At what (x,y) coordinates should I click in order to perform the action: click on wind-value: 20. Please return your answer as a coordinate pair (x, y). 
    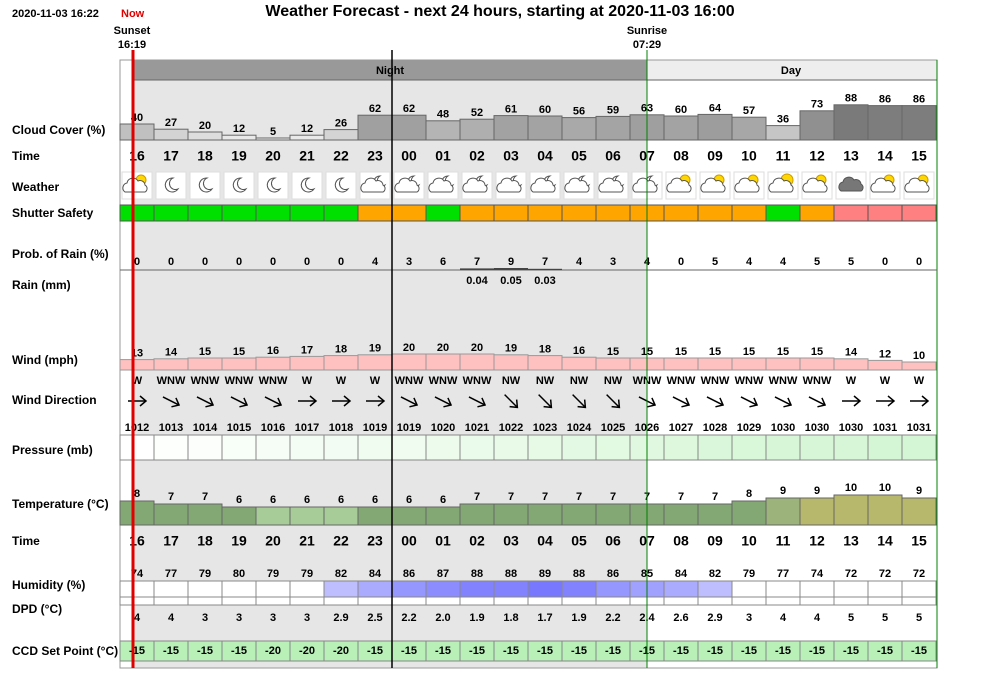
    Looking at the image, I should click on (443, 348).